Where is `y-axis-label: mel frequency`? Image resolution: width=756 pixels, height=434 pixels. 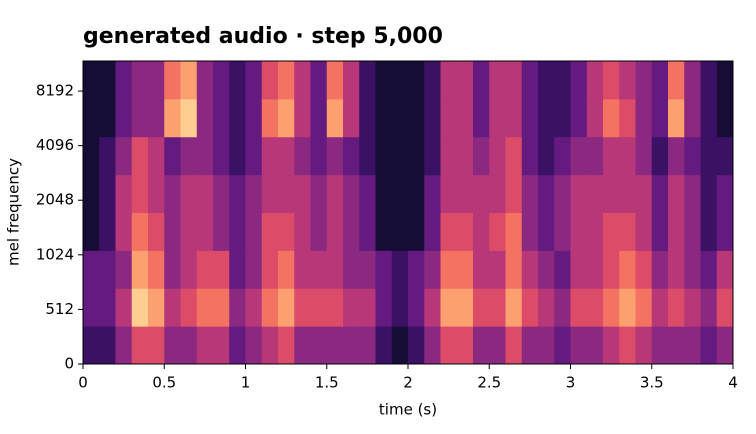 y-axis-label: mel frequency is located at coordinates (14, 212).